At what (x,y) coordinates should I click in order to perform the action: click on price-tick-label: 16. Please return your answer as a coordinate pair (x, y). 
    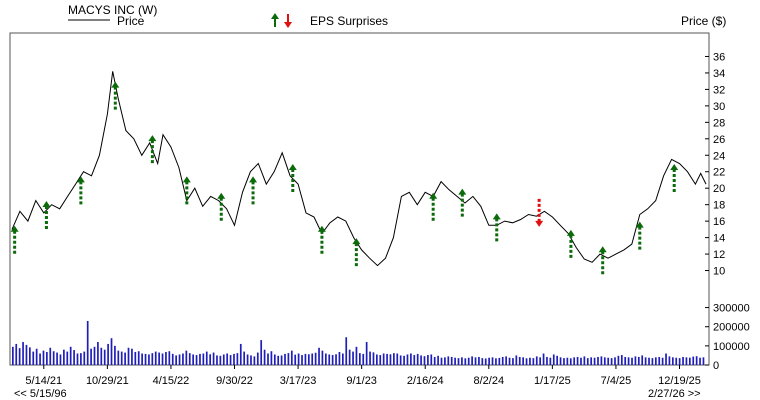
    Looking at the image, I should click on (719, 222).